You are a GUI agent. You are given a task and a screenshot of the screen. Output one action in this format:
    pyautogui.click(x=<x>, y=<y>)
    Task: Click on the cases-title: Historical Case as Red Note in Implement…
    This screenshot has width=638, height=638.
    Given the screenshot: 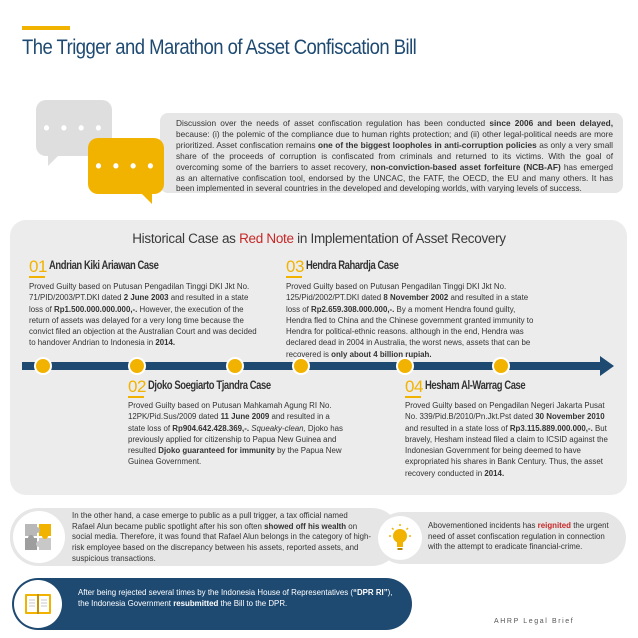 What is the action you would take?
    pyautogui.click(x=319, y=238)
    